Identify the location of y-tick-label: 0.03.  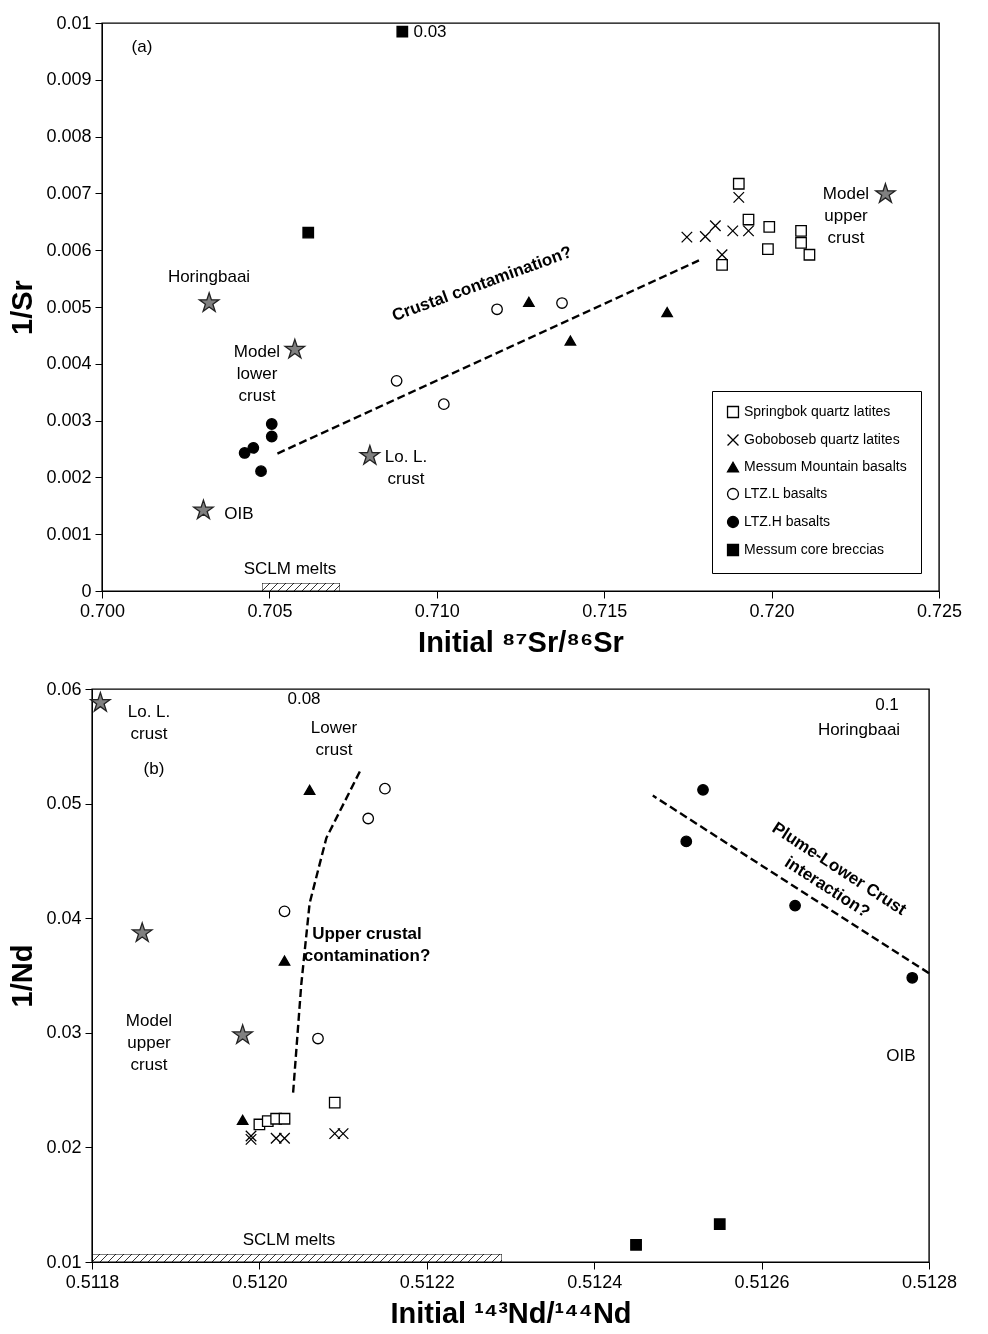
(64, 1032).